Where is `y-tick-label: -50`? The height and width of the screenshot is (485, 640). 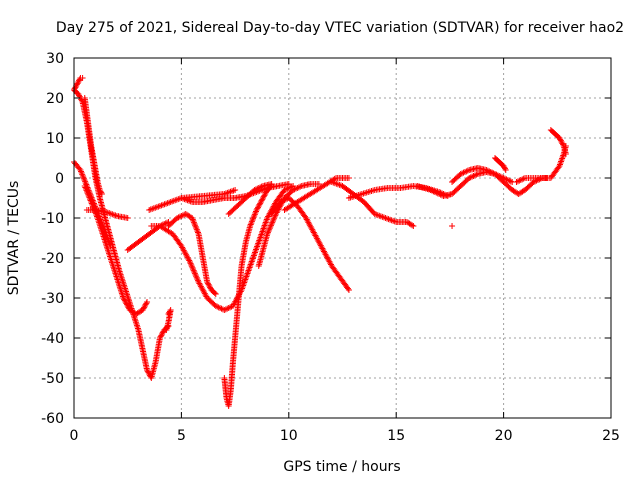
y-tick-label: -50 is located at coordinates (52, 379).